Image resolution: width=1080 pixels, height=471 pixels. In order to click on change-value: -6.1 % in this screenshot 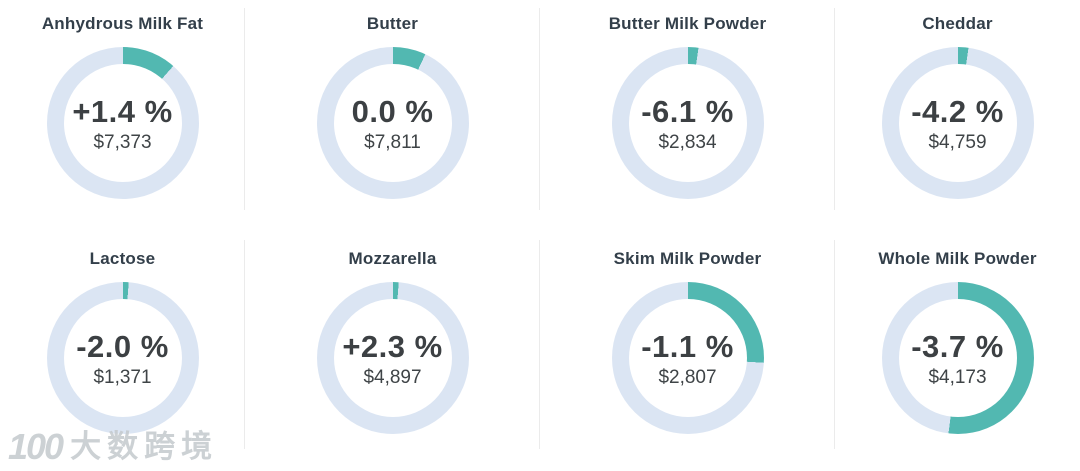, I will do `click(687, 111)`.